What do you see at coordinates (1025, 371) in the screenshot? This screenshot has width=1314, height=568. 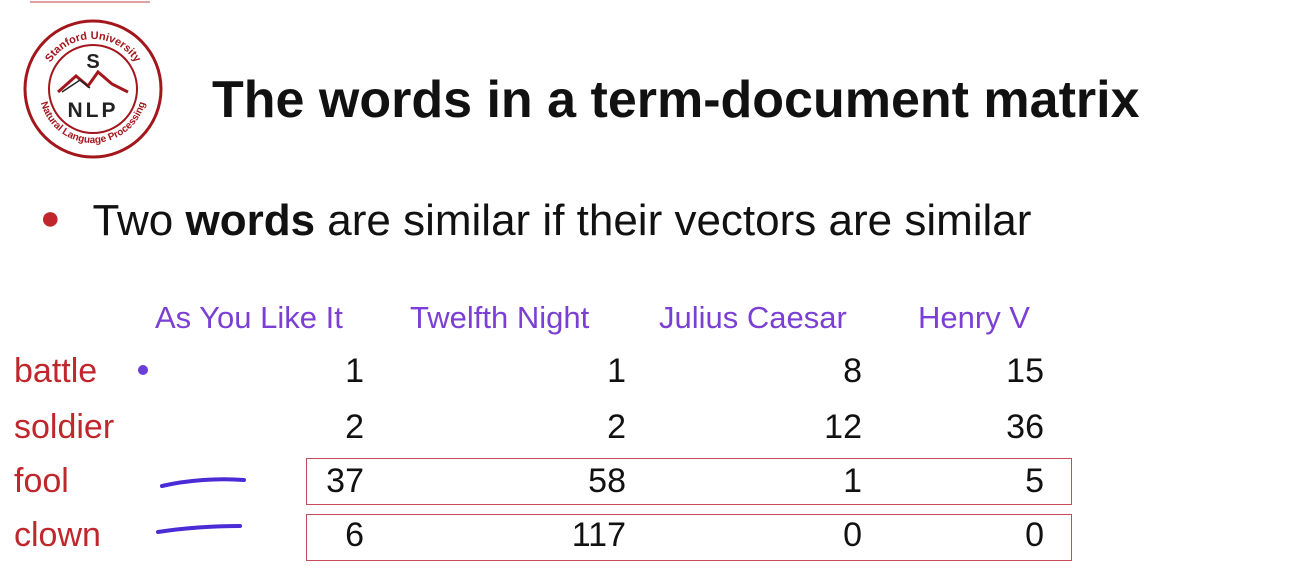 I see `cell-battle-henry-v: 15` at bounding box center [1025, 371].